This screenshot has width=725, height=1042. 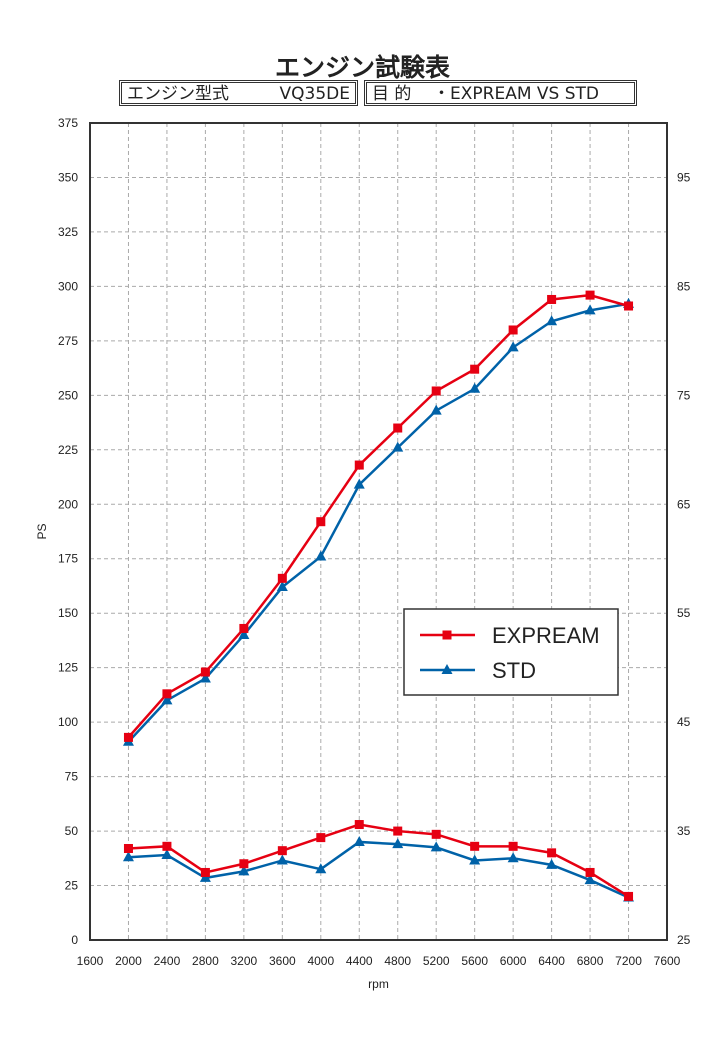 What do you see at coordinates (68, 559) in the screenshot?
I see `y-tick-label: 175` at bounding box center [68, 559].